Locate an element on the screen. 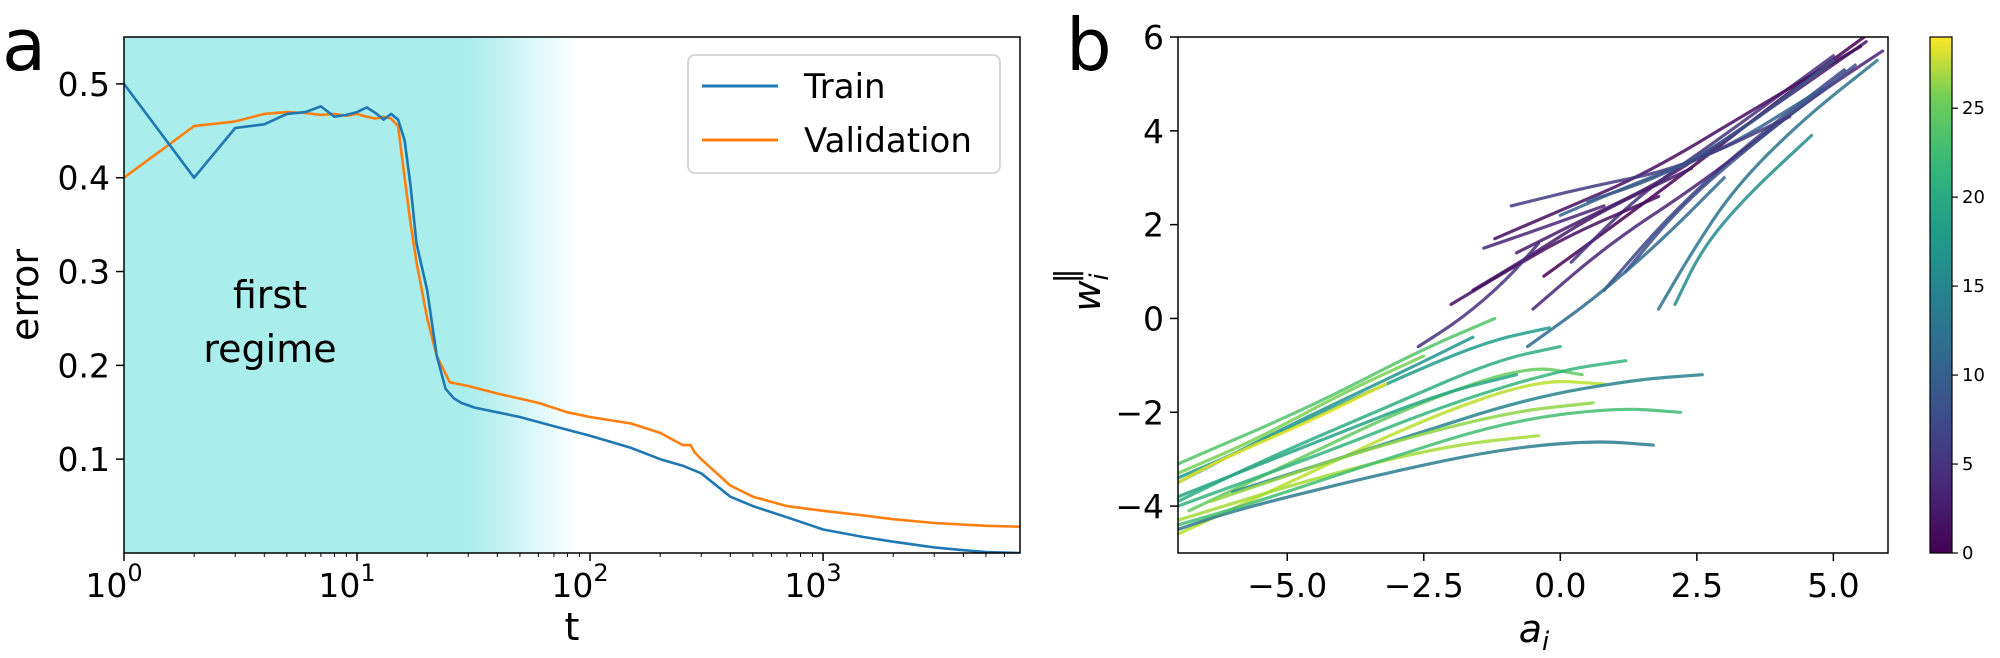  panel-letter-a: a is located at coordinates (24, 45).